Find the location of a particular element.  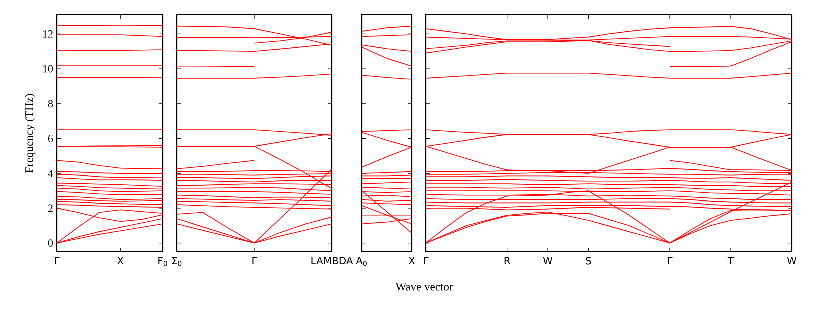

y-tick-label: 10 is located at coordinates (48, 69).